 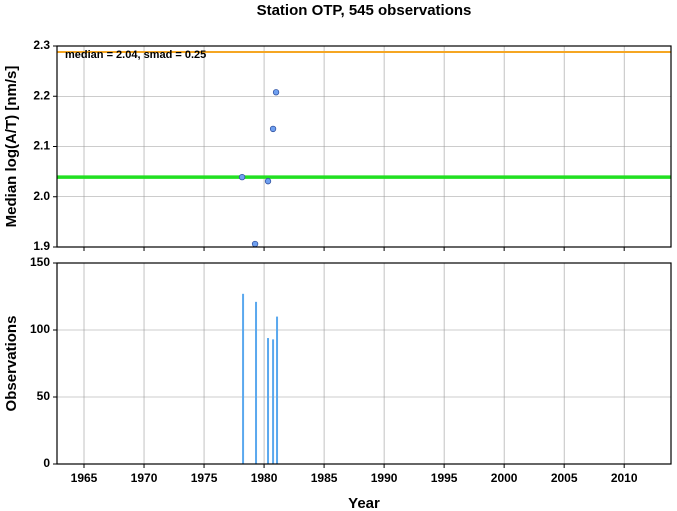 What do you see at coordinates (11, 364) in the screenshot?
I see `y-axis-label: Observations` at bounding box center [11, 364].